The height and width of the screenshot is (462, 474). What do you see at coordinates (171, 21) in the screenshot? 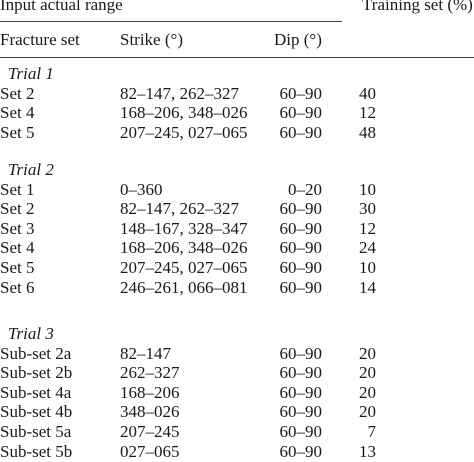
I see `header-subrule` at bounding box center [171, 21].